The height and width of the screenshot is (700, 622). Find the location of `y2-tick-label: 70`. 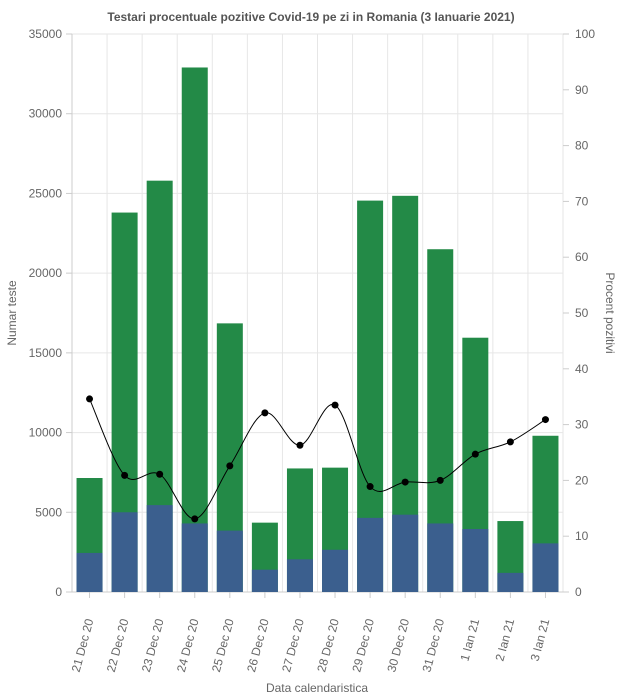

y2-tick-label: 70 is located at coordinates (582, 201).